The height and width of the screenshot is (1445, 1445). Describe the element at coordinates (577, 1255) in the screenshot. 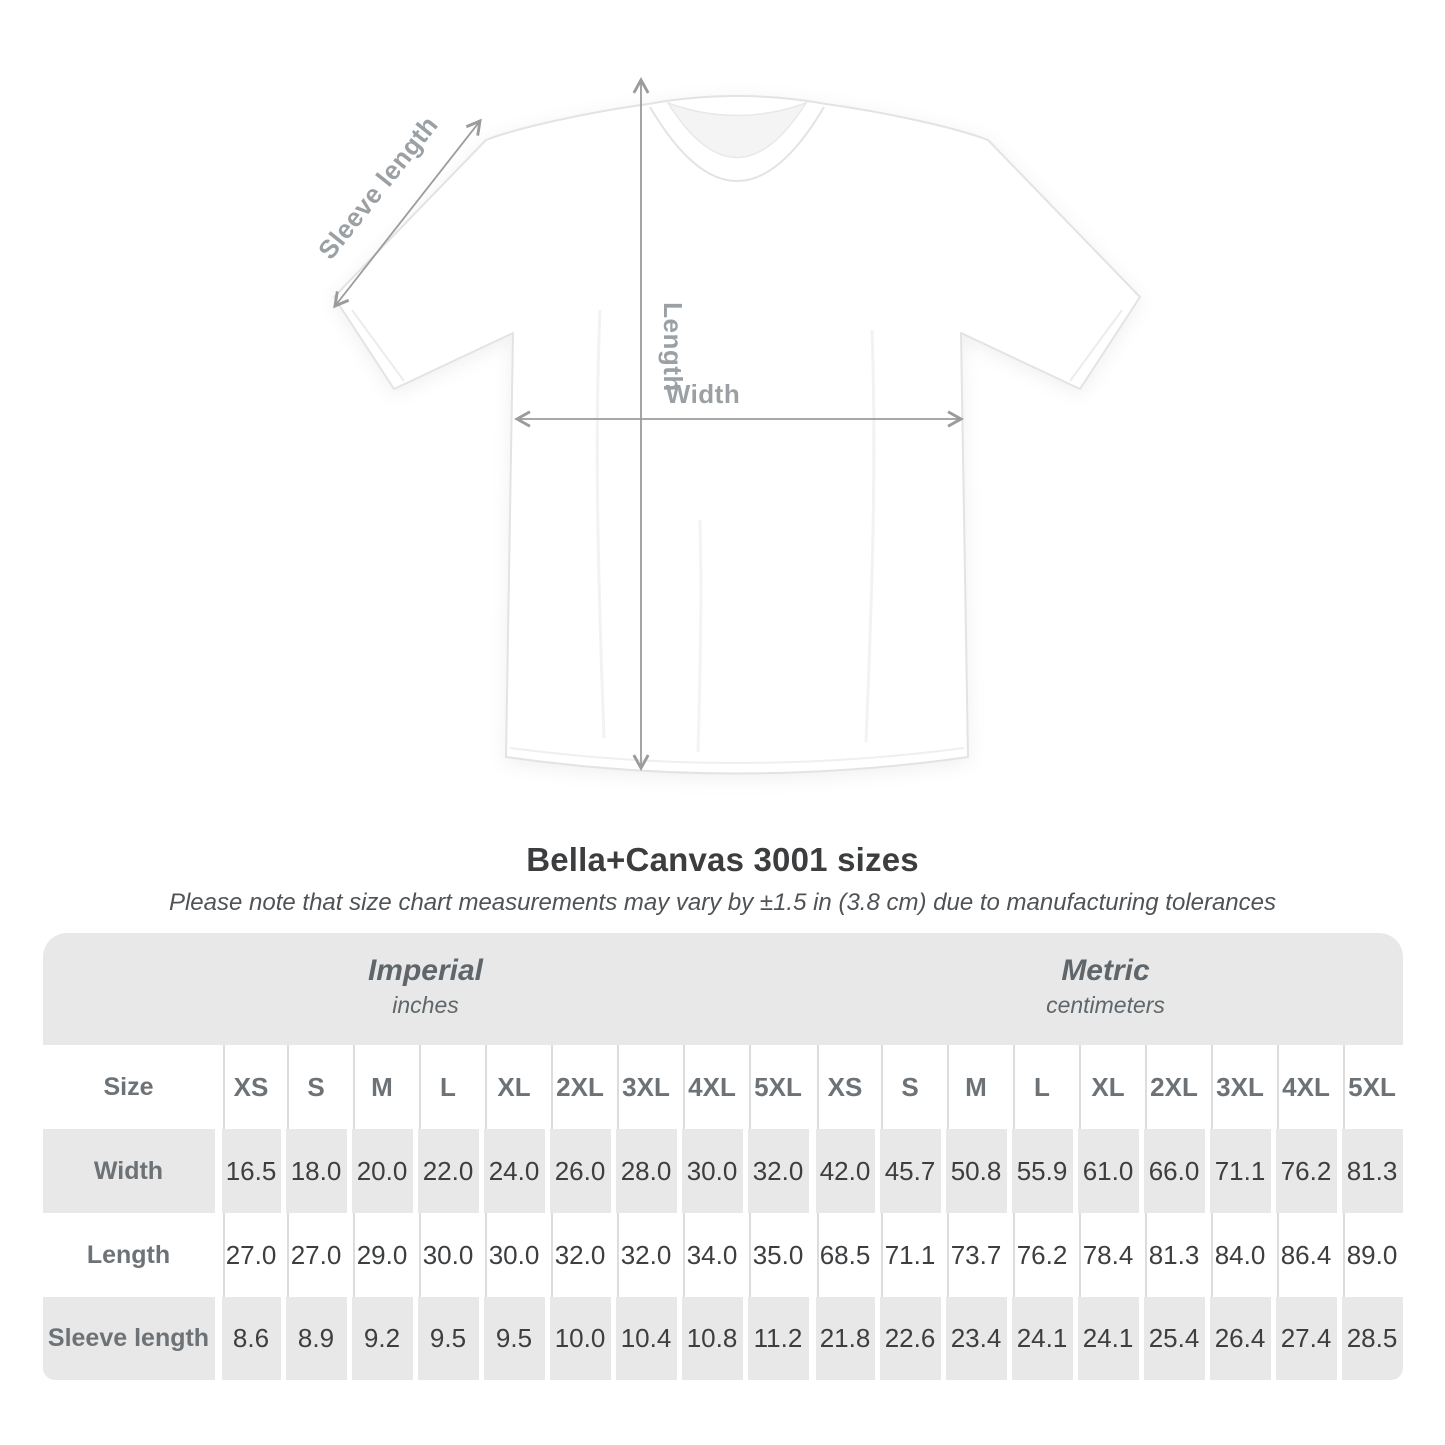

I see `length-imperial-2xl: 32.0` at that location.